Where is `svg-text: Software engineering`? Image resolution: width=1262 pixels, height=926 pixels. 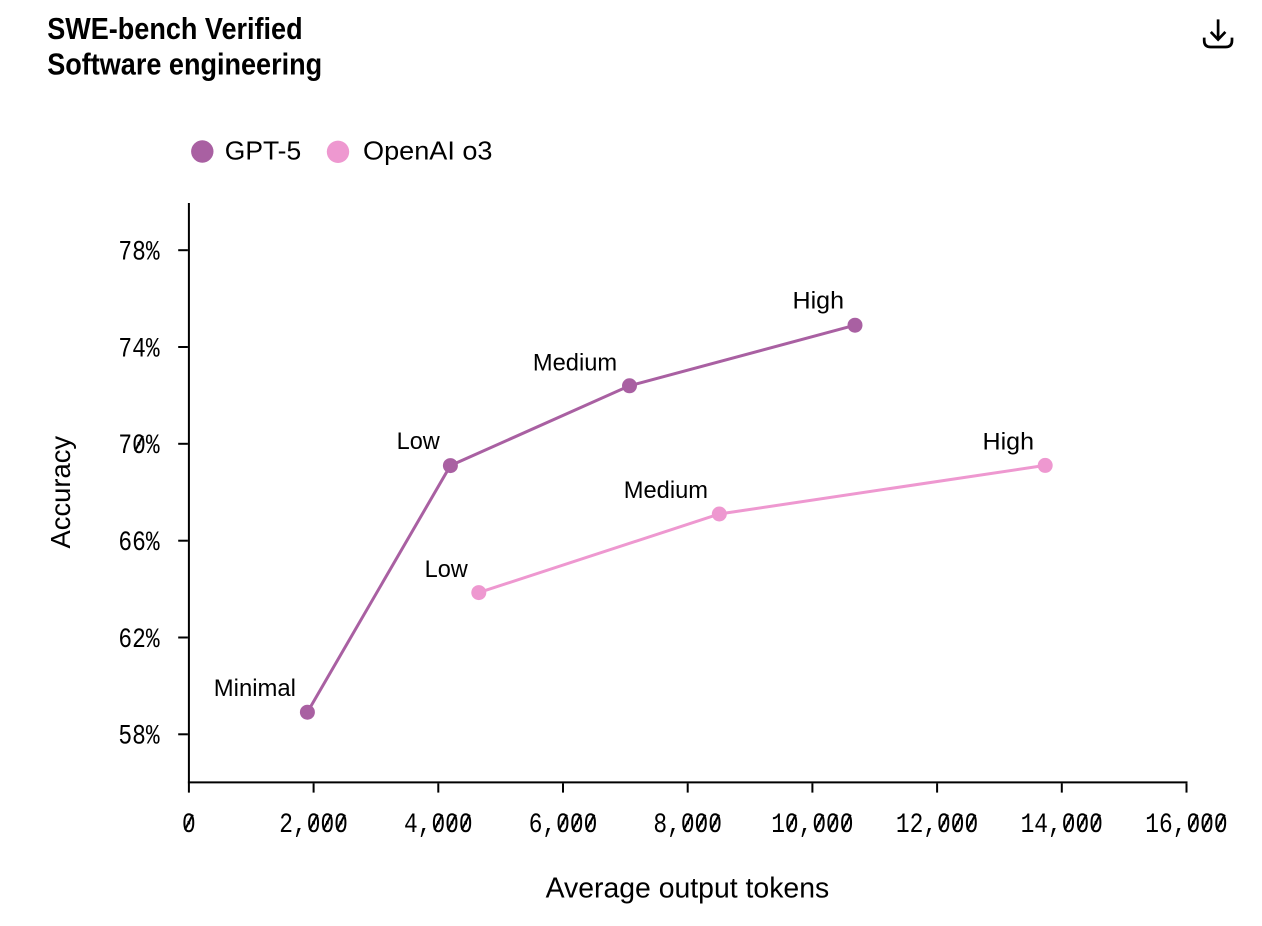
svg-text: Software engineering is located at coordinates (184, 64).